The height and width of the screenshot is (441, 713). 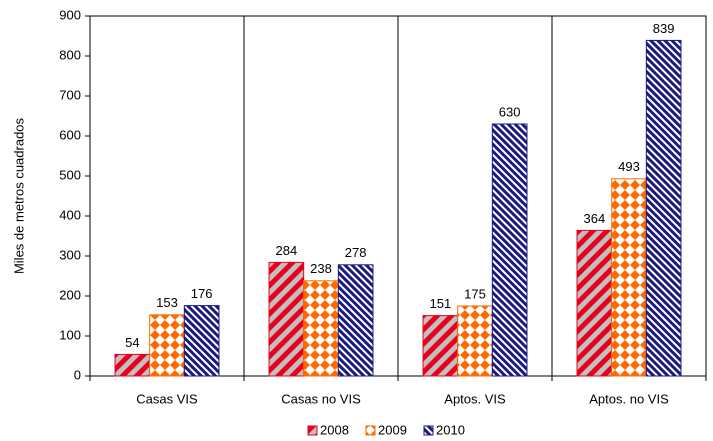 What do you see at coordinates (70, 94) in the screenshot?
I see `y-tick-label: 700` at bounding box center [70, 94].